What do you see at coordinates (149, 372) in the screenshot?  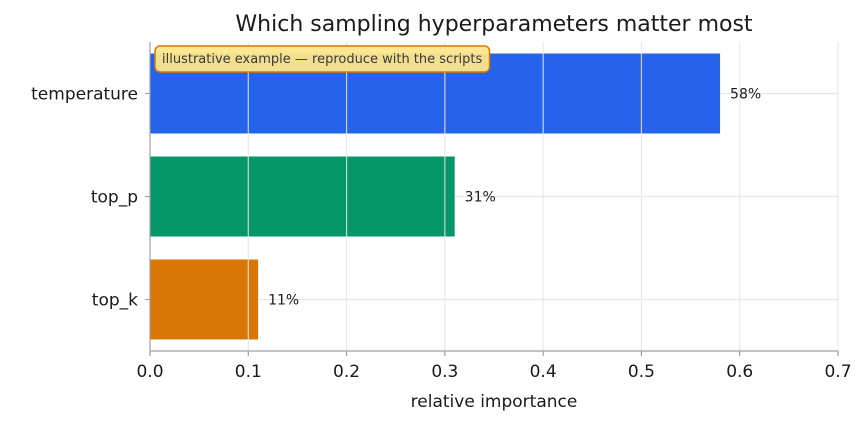 I see `x-tick-label: 0.0` at bounding box center [149, 372].